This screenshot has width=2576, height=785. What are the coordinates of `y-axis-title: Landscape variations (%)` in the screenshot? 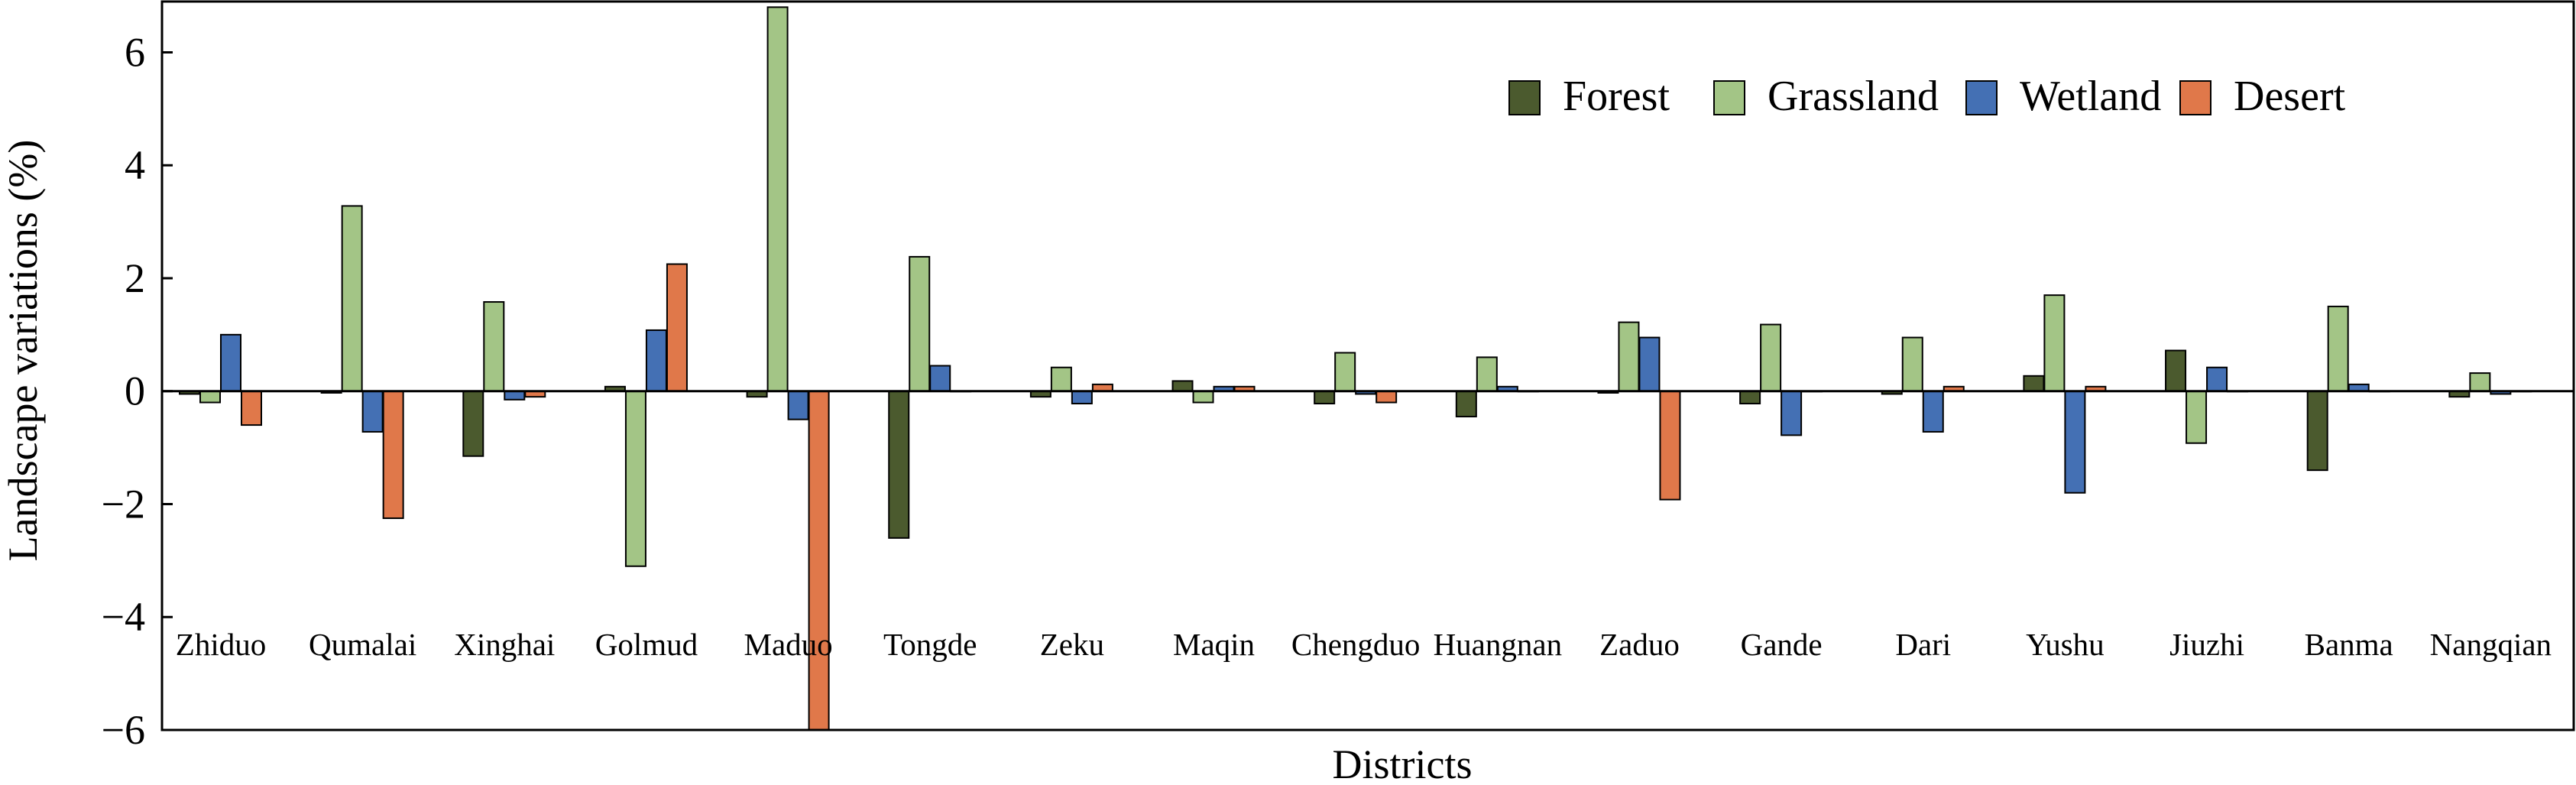 It's located at (23, 351).